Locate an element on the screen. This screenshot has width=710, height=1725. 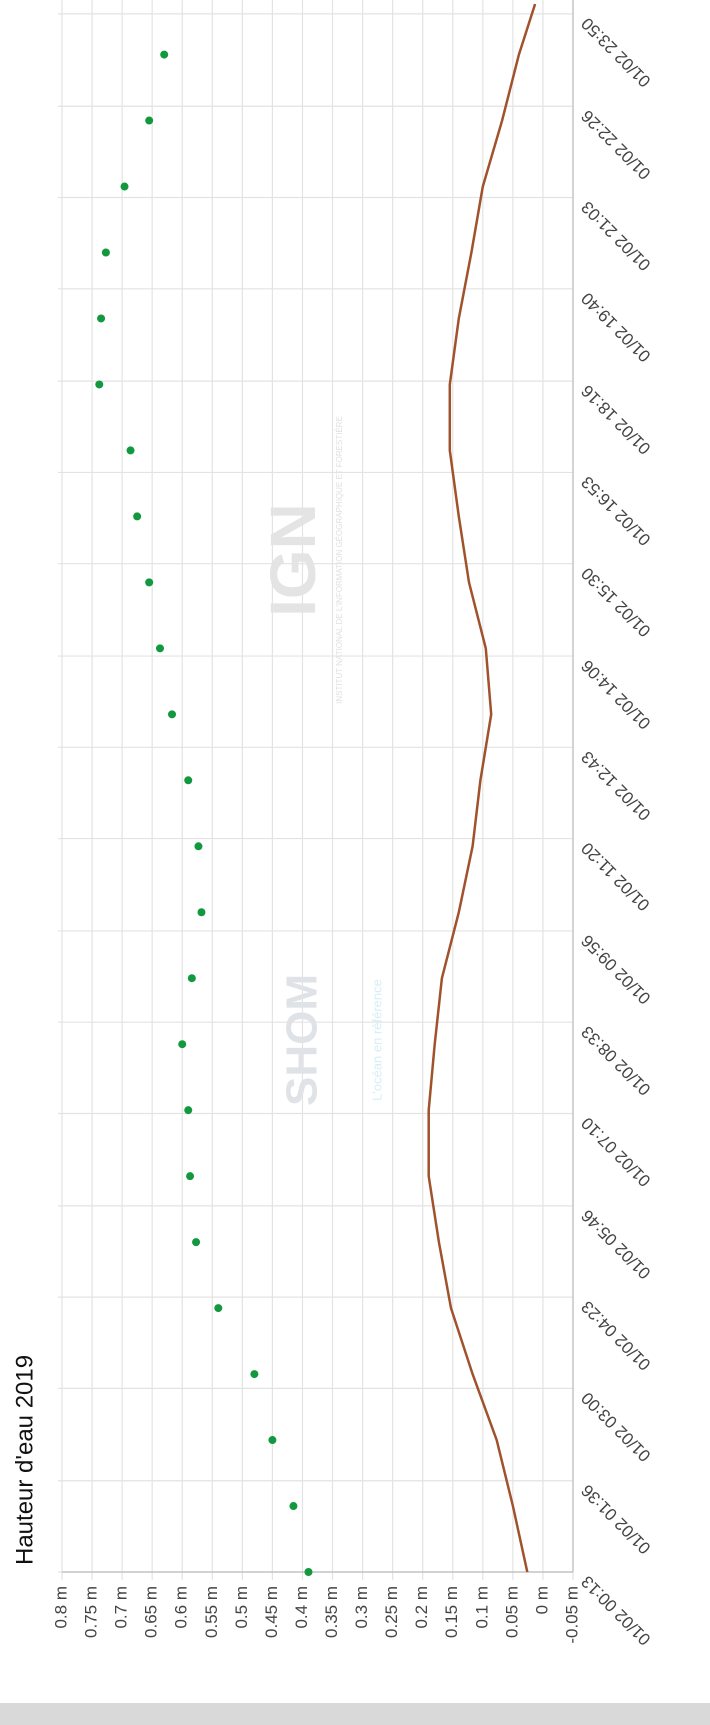
watermark-ign: IGN is located at coordinates (293, 560).